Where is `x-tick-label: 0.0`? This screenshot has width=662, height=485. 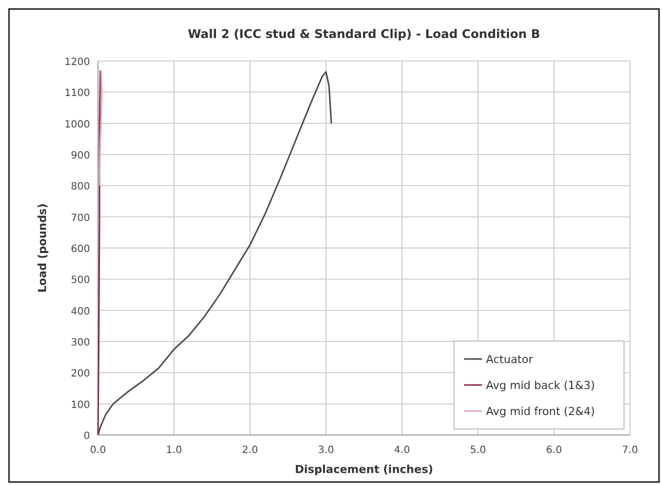 x-tick-label: 0.0 is located at coordinates (98, 450).